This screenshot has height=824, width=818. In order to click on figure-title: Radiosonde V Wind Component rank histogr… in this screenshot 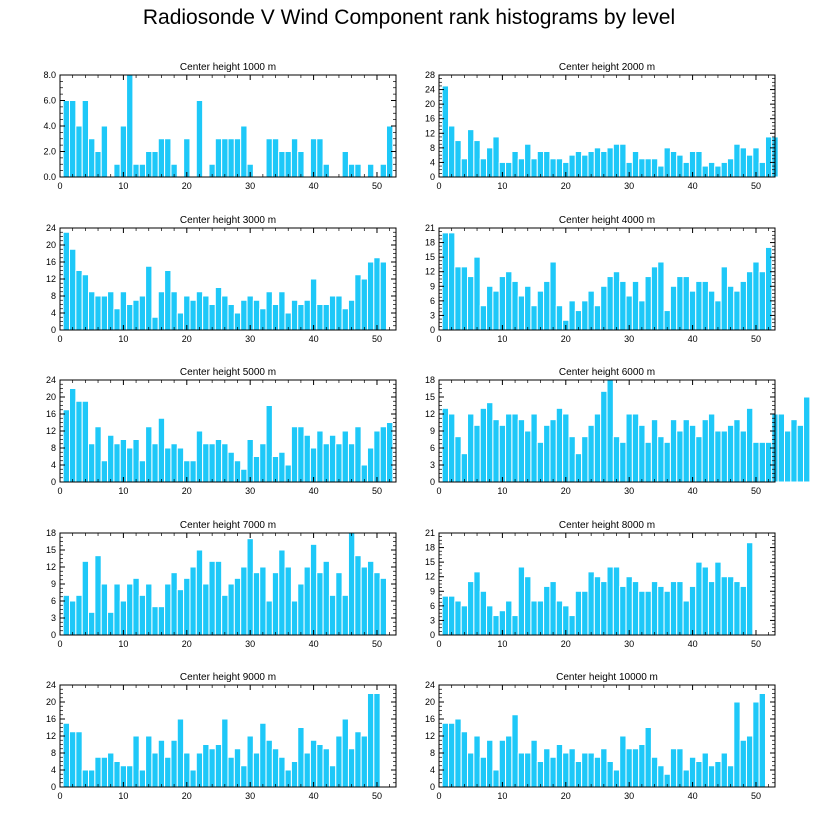, I will do `click(409, 17)`.